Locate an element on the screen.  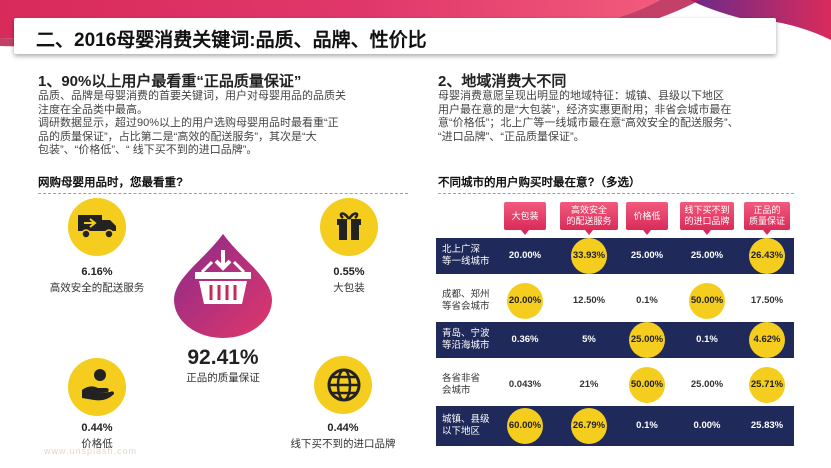
left-paragraph-line: 品质、品牌是母婴消费的首要关键词，用户对母婴用品的品质关 is located at coordinates (192, 96).